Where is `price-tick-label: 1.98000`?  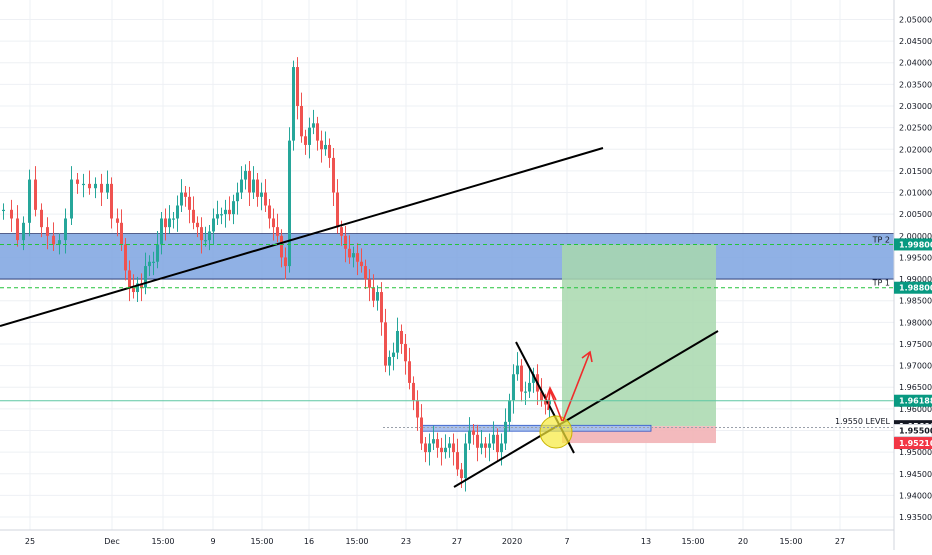 price-tick-label: 1.98000 is located at coordinates (915, 322).